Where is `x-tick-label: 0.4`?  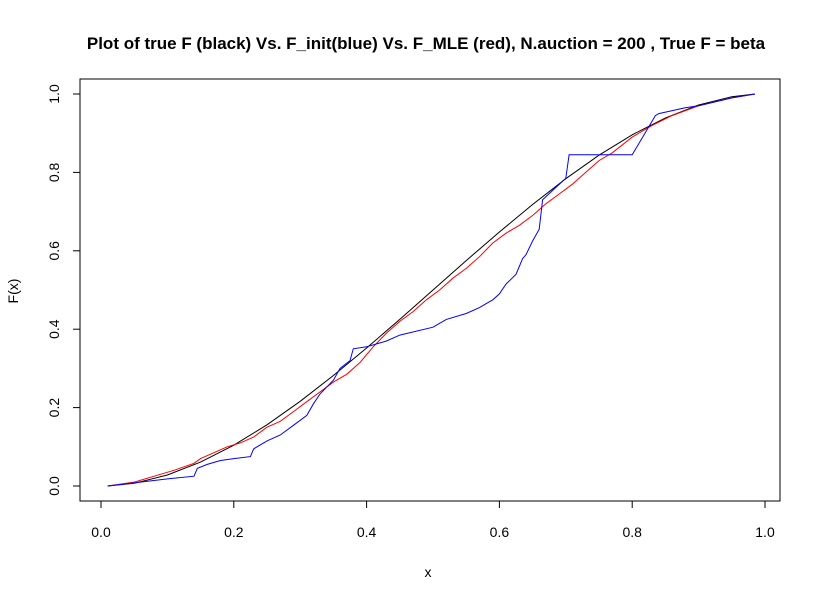 x-tick-label: 0.4 is located at coordinates (367, 532).